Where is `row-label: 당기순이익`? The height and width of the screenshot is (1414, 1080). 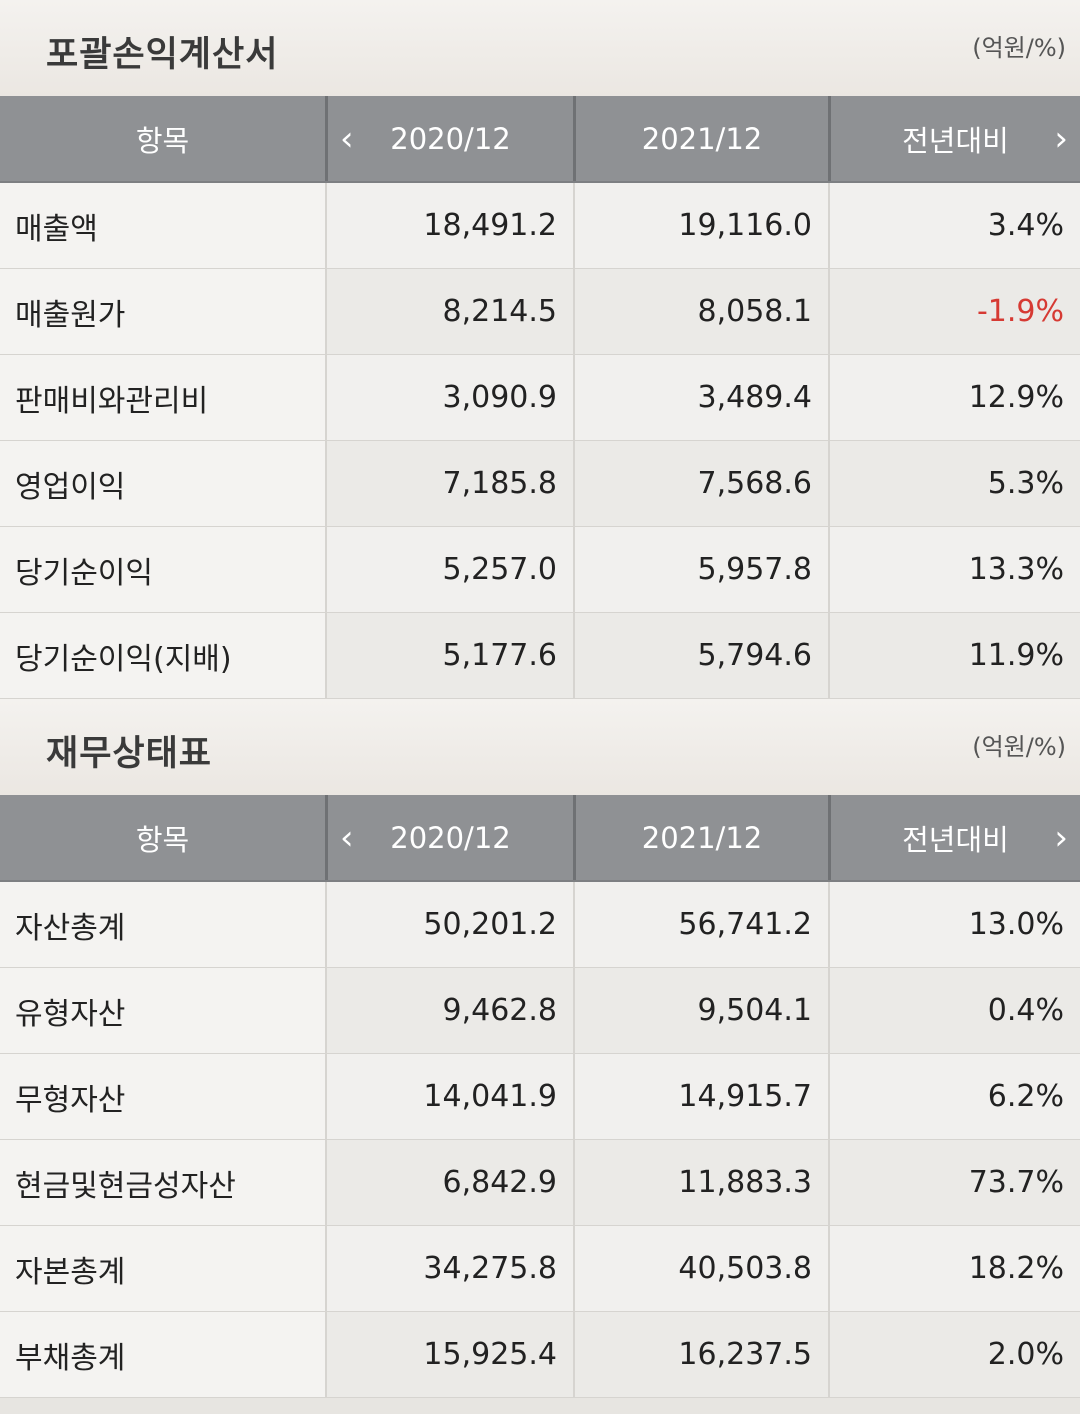 row-label: 당기순이익 is located at coordinates (162, 569).